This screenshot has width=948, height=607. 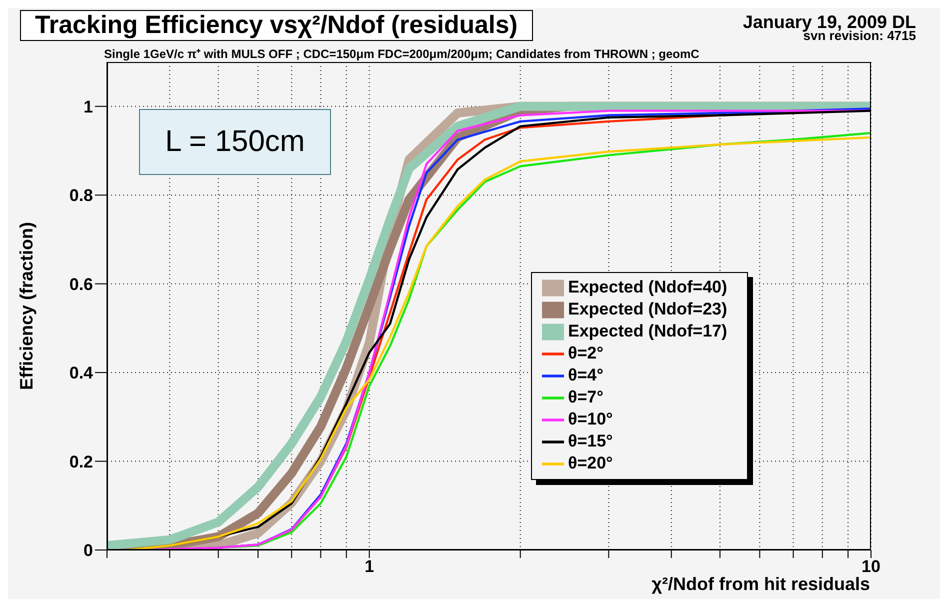 What do you see at coordinates (402, 54) in the screenshot?
I see `chart-subtitle: Single 1GeV/c π⁺ with MULS OFF ; CDC=150μm FDC=200μm/200μm; Candidates from THROWN ; geomC` at bounding box center [402, 54].